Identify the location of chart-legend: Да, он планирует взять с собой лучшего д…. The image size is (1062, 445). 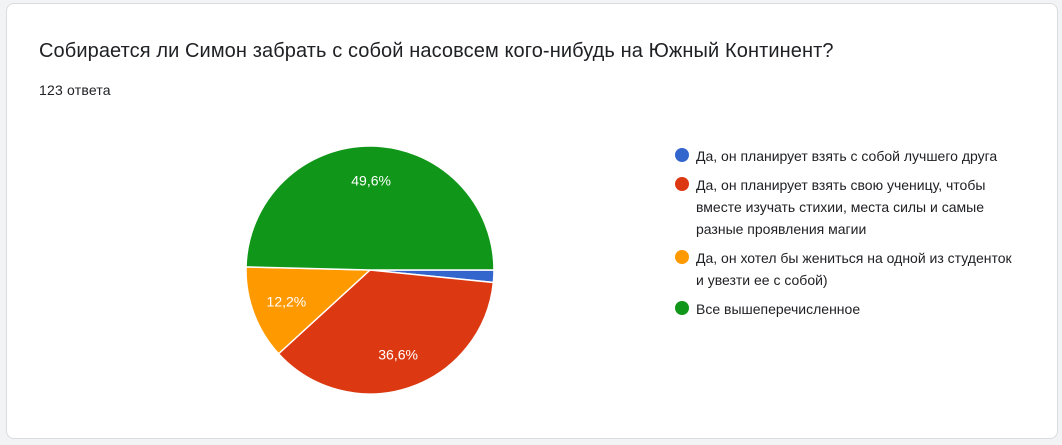
(842, 236).